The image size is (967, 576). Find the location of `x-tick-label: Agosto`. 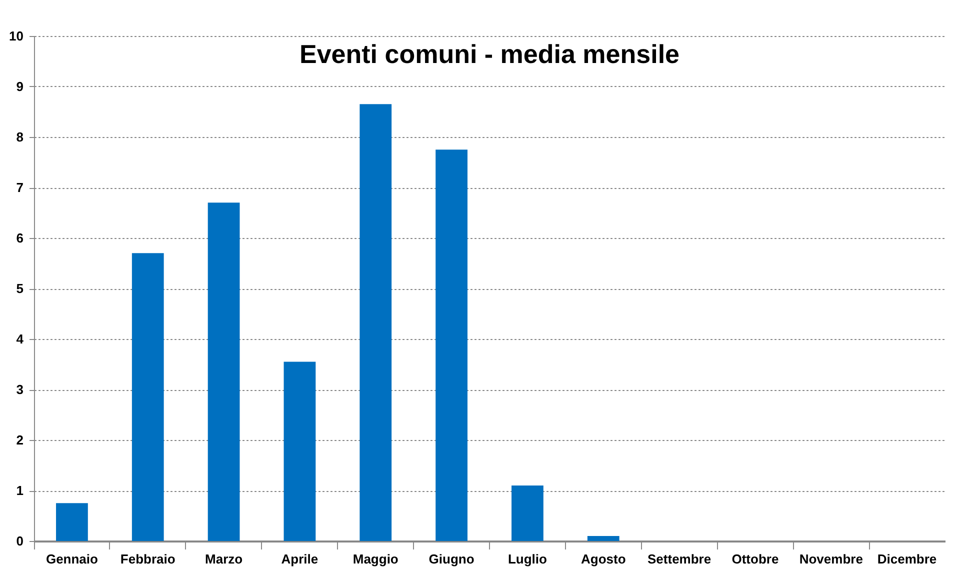

x-tick-label: Agosto is located at coordinates (603, 559).